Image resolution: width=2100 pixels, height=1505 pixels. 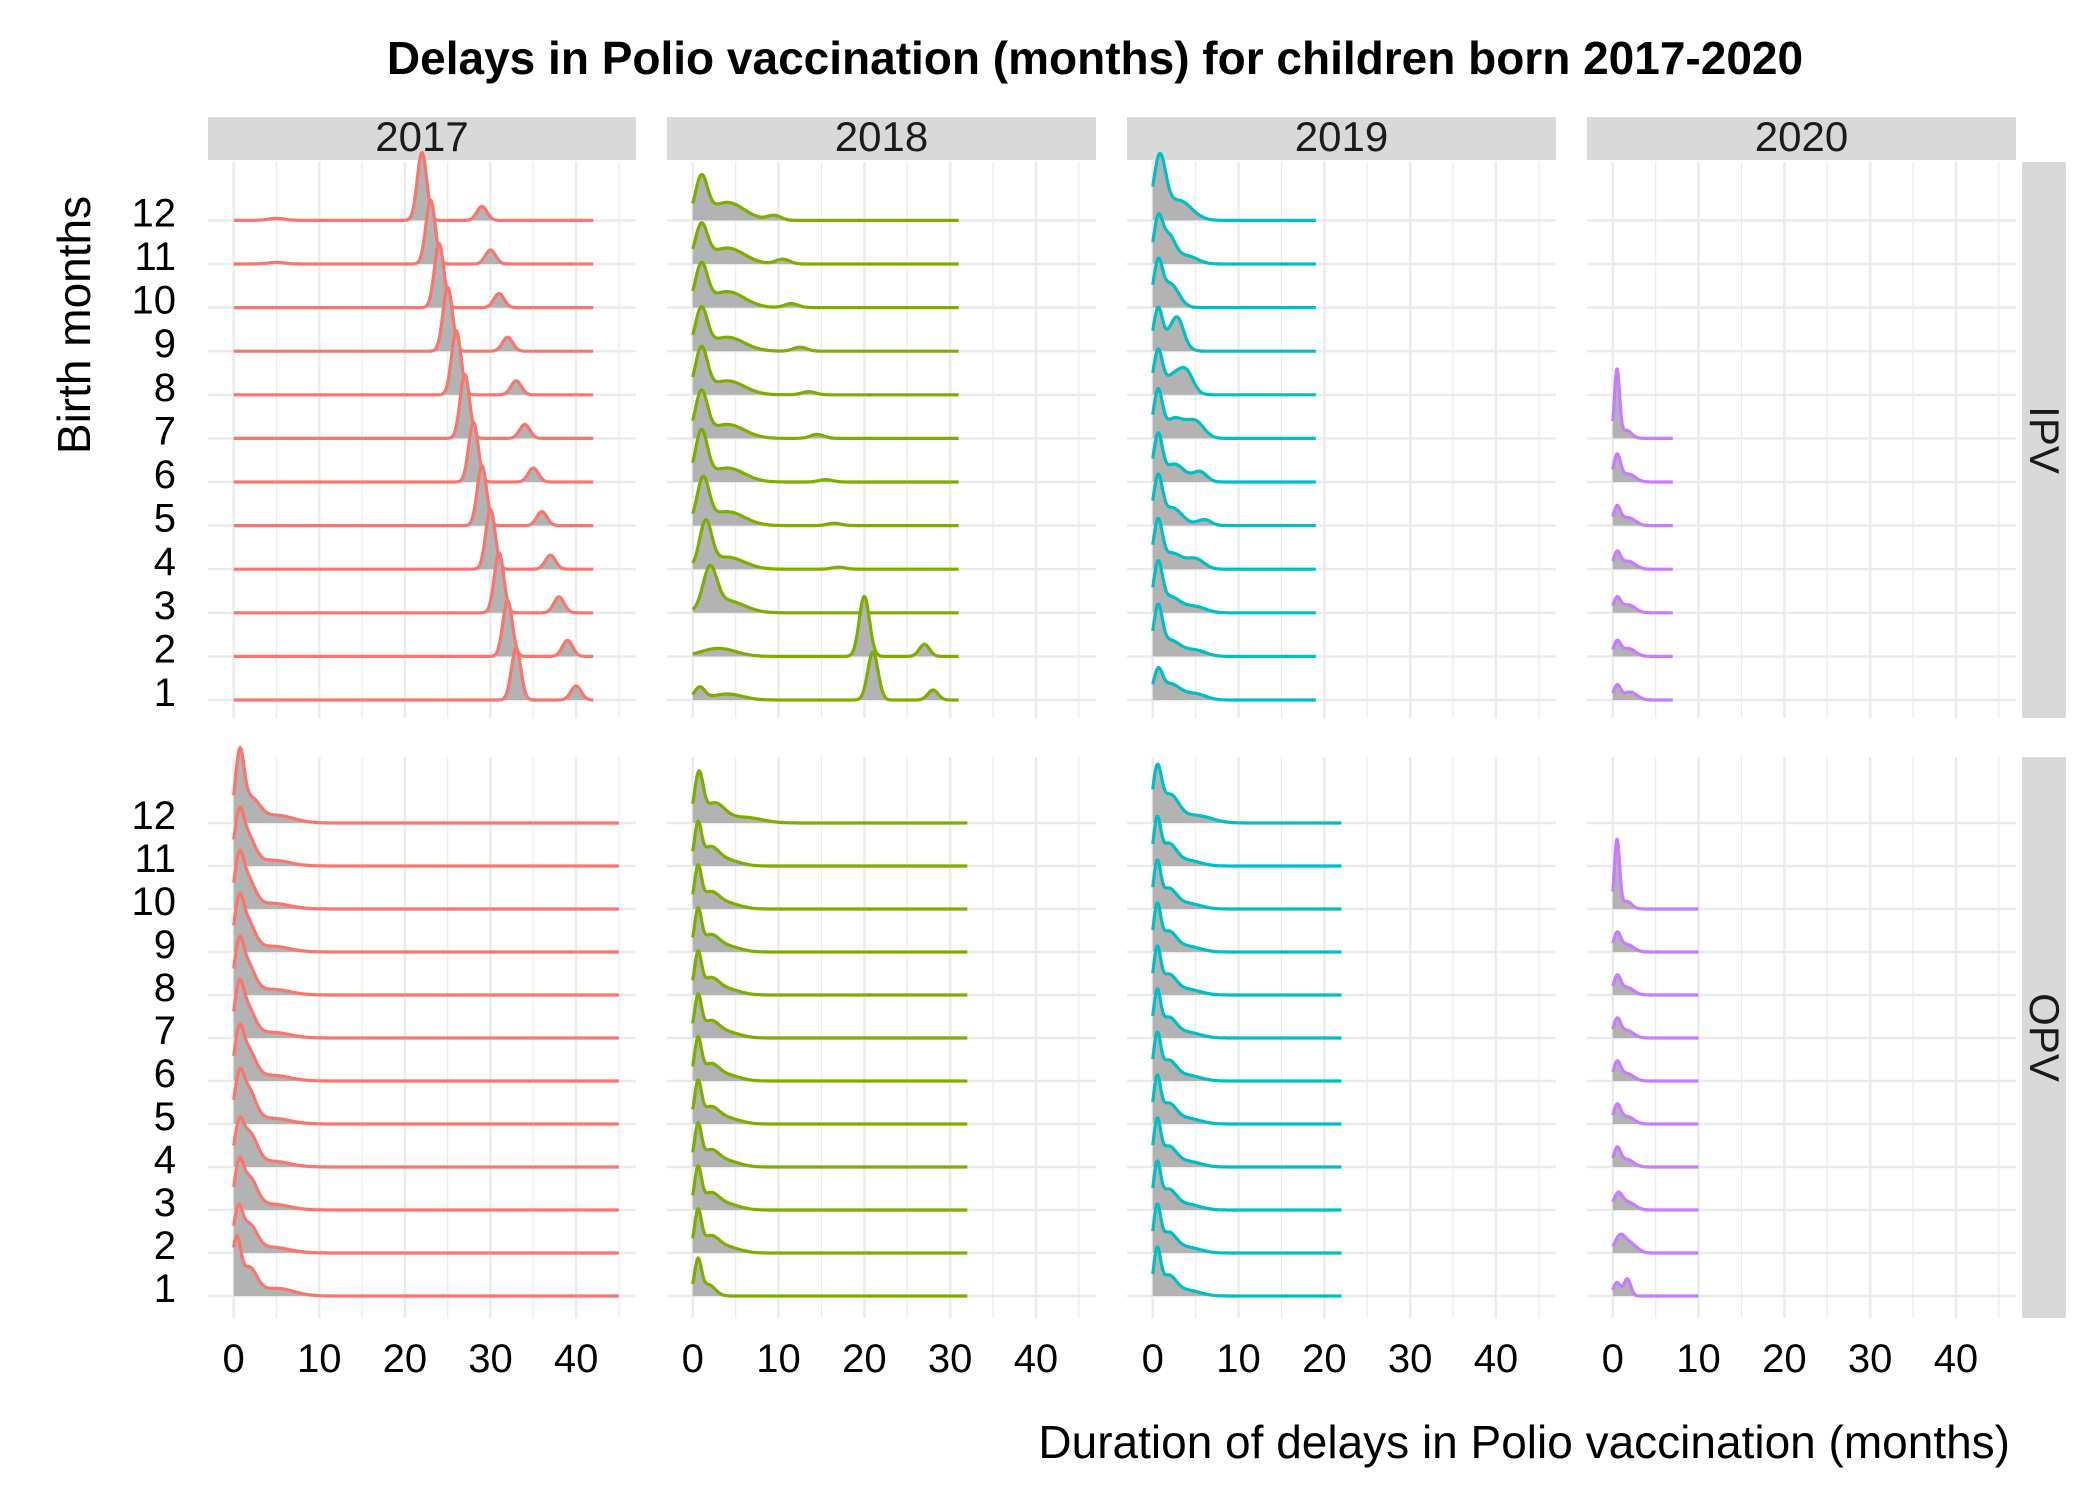 I want to click on column-strip-label-2020: 2020, so click(x=1801, y=136).